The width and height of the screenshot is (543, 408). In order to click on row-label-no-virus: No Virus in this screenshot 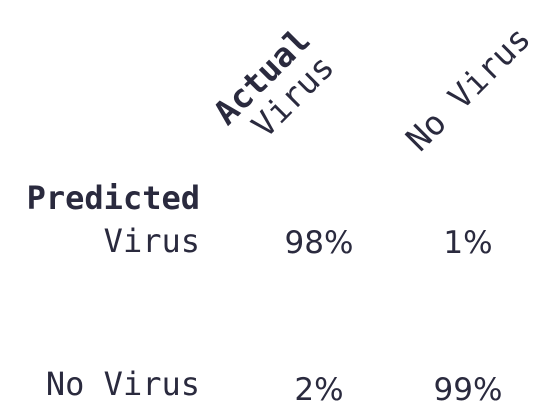, I will do `click(122, 384)`.